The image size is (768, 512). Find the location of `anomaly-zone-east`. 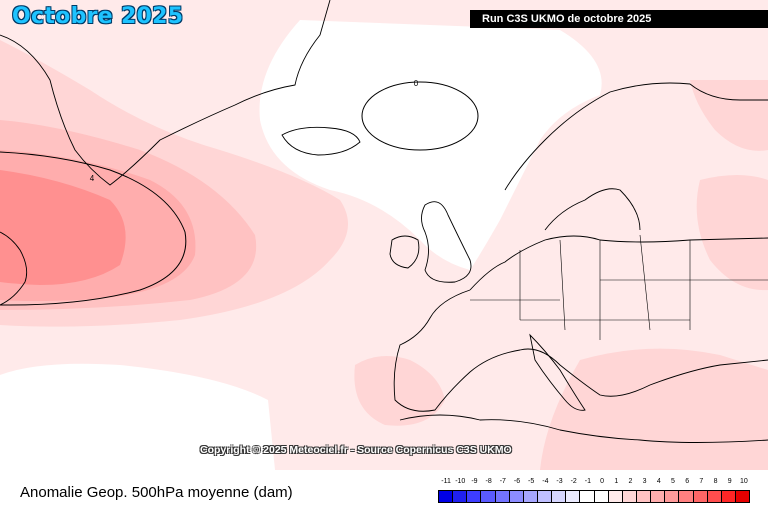

anomaly-zone-east is located at coordinates (732, 233).